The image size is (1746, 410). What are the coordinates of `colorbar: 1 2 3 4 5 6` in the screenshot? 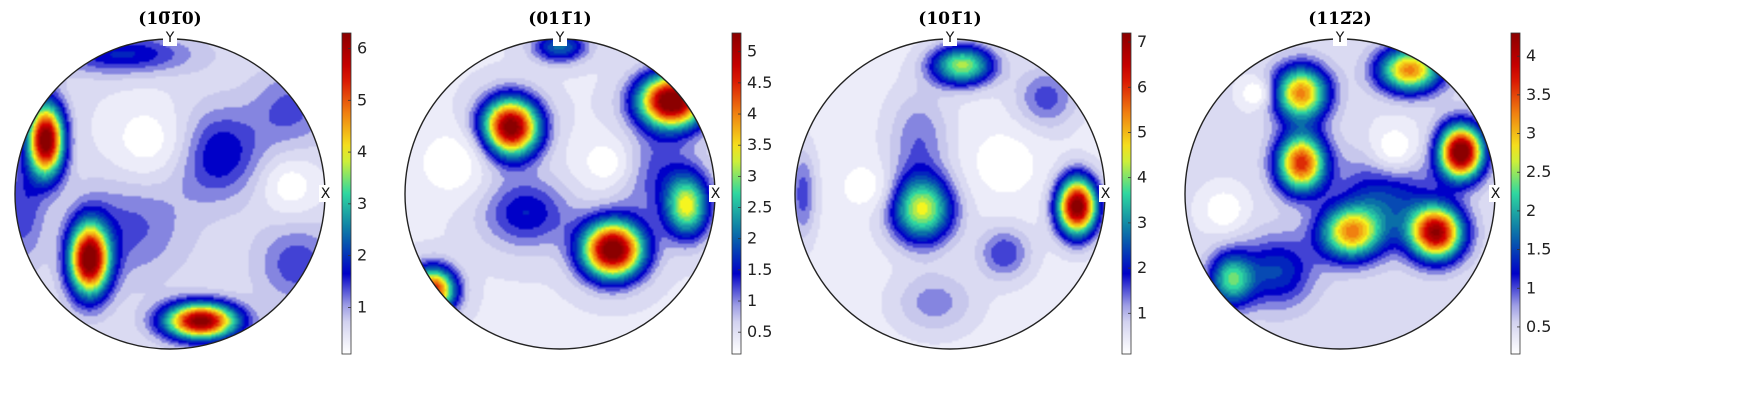 It's located at (354, 193).